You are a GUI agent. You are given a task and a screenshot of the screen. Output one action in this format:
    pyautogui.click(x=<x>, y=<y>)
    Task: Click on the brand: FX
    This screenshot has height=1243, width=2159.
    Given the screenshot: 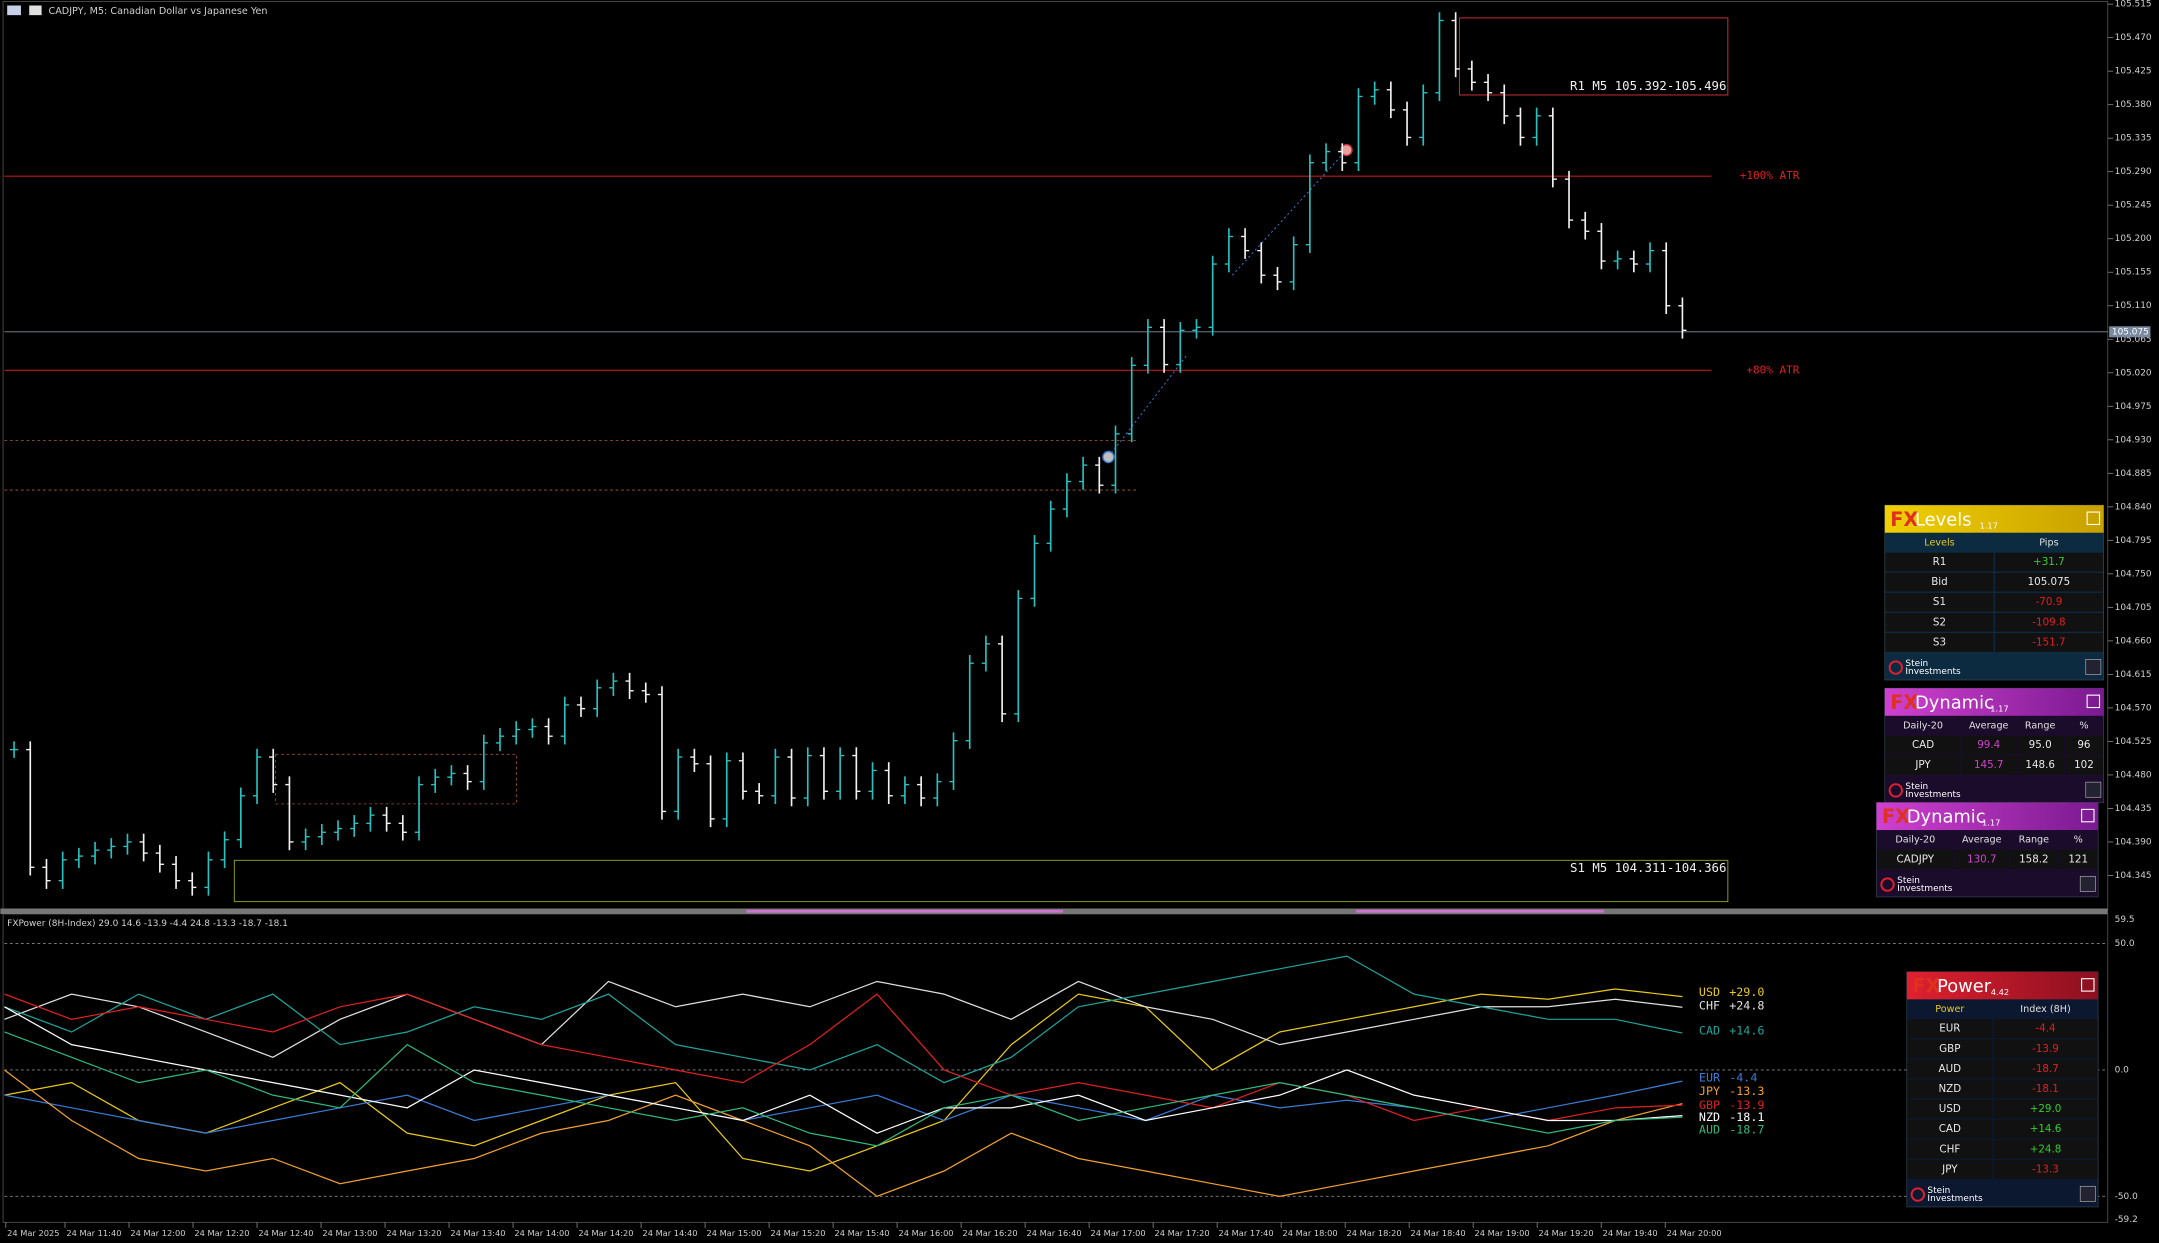 What is the action you would take?
    pyautogui.click(x=1926, y=985)
    